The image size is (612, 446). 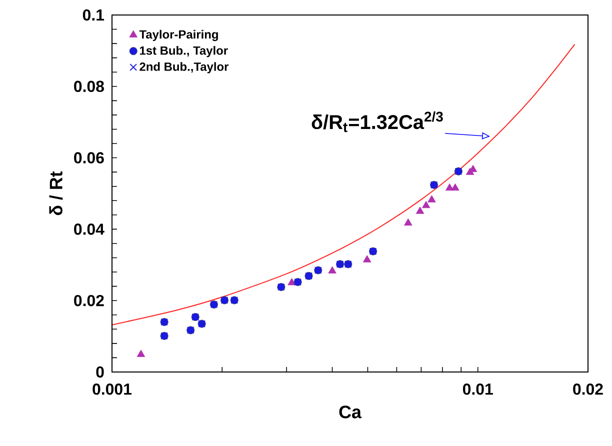 What do you see at coordinates (377, 121) in the screenshot?
I see `annotation: δ/R$_{t}$=1.32Ca$^{2/3}$` at bounding box center [377, 121].